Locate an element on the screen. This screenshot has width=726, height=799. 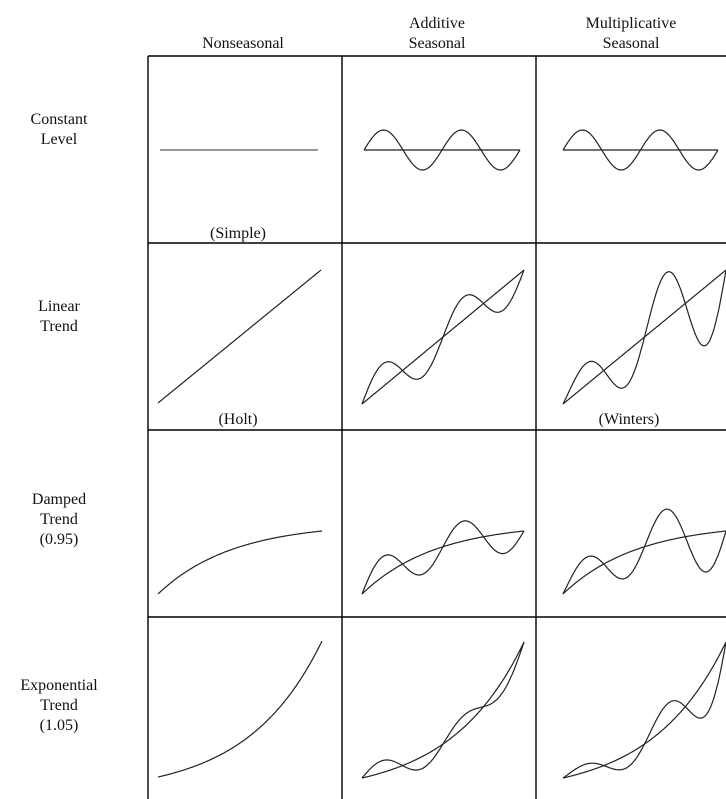
column-header-multiplicative-seasonal: Multiplicative Seasonal is located at coordinates (631, 31).